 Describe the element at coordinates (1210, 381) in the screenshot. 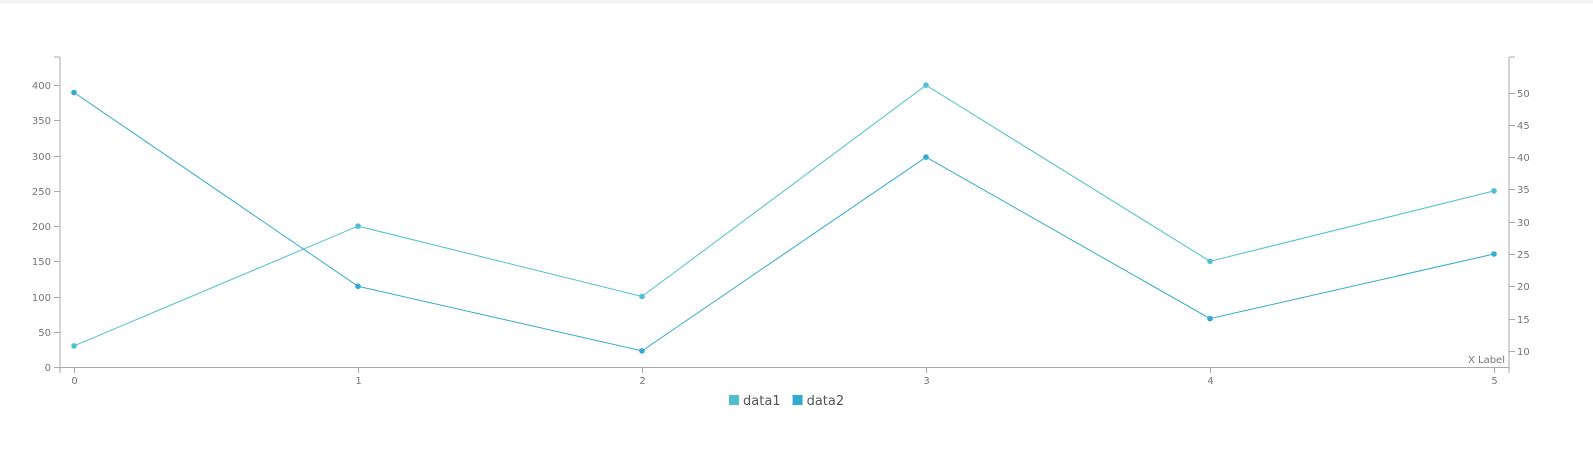

I see `x-tick-label: 4` at that location.